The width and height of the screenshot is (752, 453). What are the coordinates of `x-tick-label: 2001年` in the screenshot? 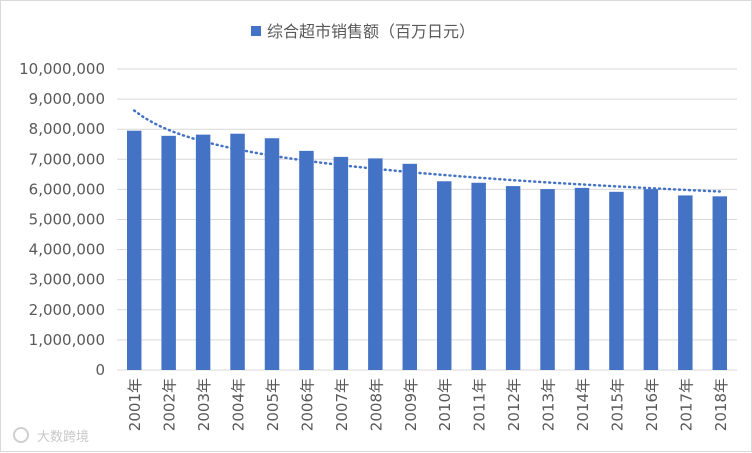 It's located at (135, 404).